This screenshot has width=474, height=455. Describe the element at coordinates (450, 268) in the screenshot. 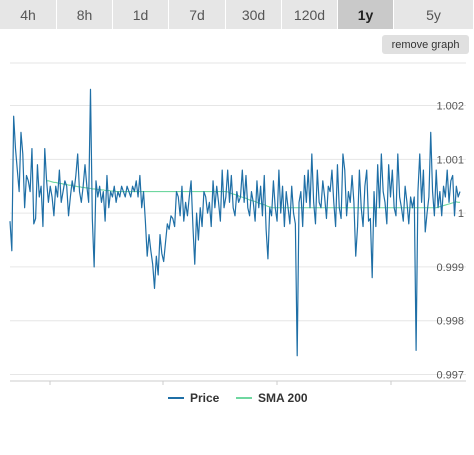

I see `y-tick-label: 0.999` at that location.